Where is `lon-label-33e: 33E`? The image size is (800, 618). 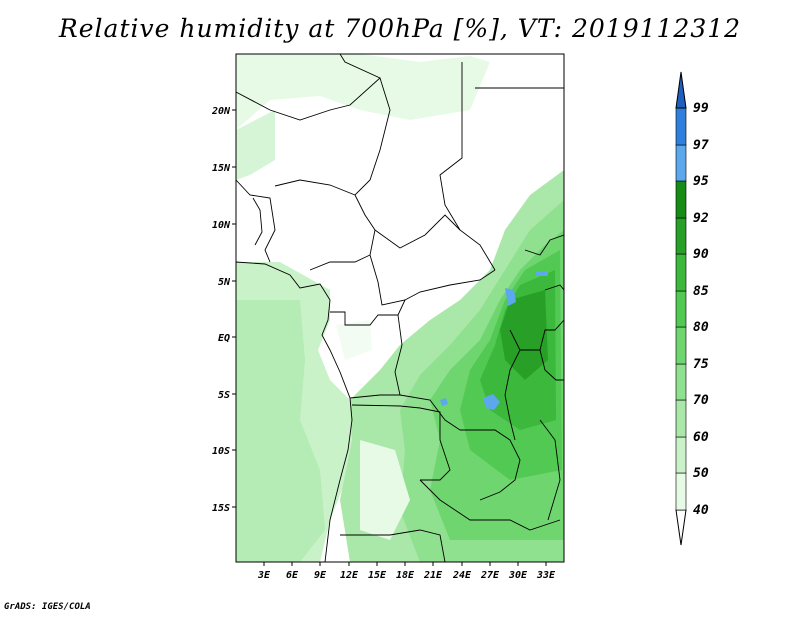
lon-label-33e: 33E is located at coordinates (546, 575).